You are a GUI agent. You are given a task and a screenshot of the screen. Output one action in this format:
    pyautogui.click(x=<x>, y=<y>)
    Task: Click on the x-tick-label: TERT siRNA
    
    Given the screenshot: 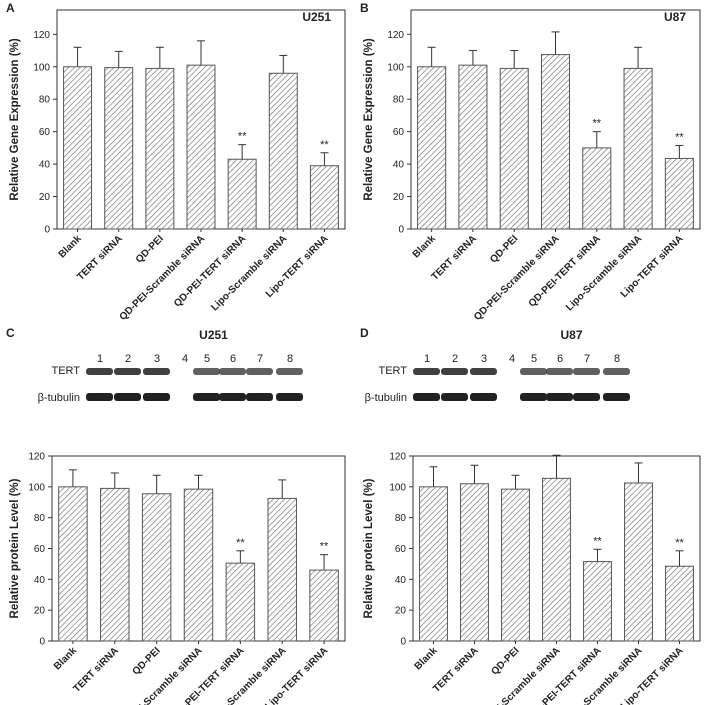 What is the action you would take?
    pyautogui.click(x=95, y=669)
    